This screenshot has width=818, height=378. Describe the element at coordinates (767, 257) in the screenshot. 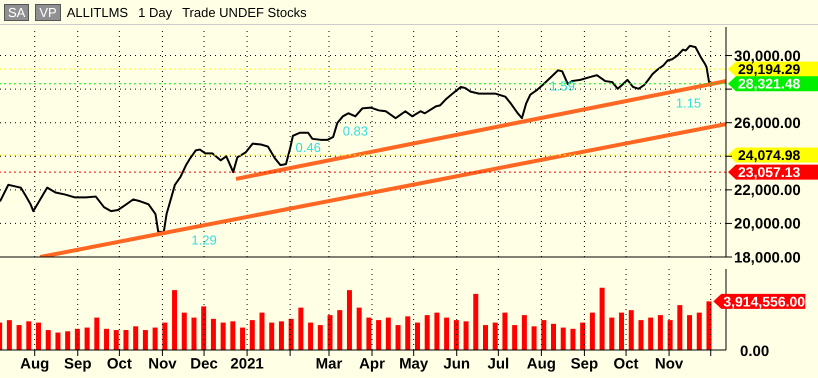

I see `y-tick-label: 18,000.00` at that location.